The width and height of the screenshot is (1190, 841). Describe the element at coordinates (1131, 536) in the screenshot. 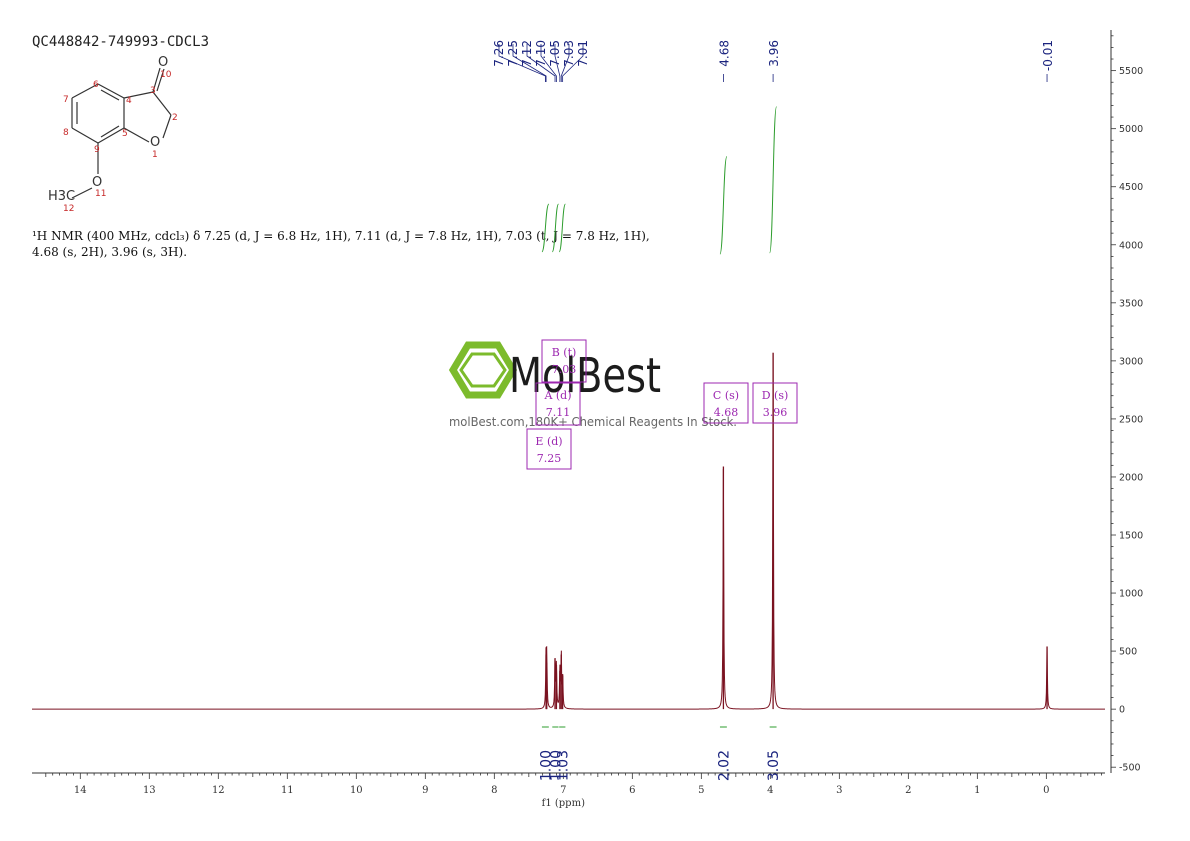

I see `y-tick-label: 1500` at that location.